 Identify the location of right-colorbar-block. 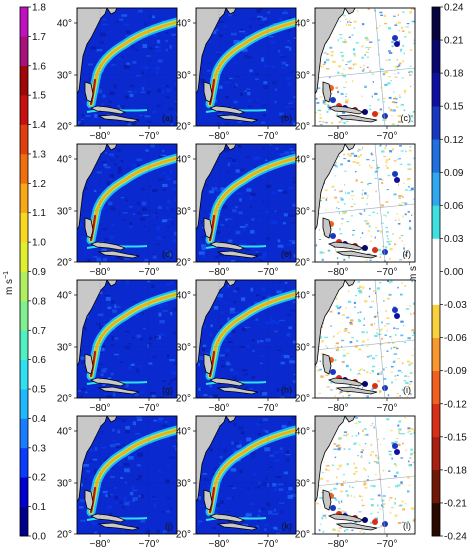
(436, 354).